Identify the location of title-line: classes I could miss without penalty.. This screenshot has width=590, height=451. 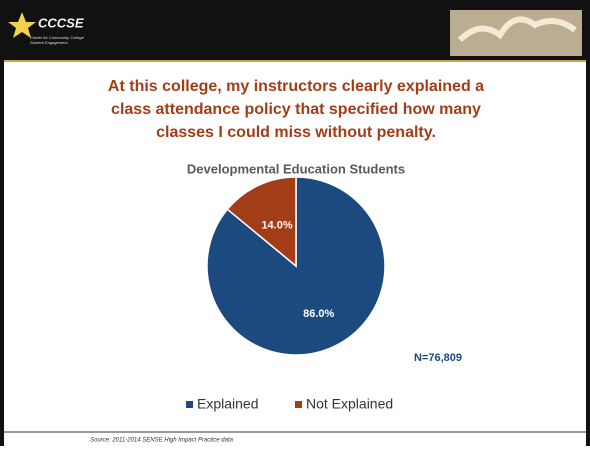
(296, 132).